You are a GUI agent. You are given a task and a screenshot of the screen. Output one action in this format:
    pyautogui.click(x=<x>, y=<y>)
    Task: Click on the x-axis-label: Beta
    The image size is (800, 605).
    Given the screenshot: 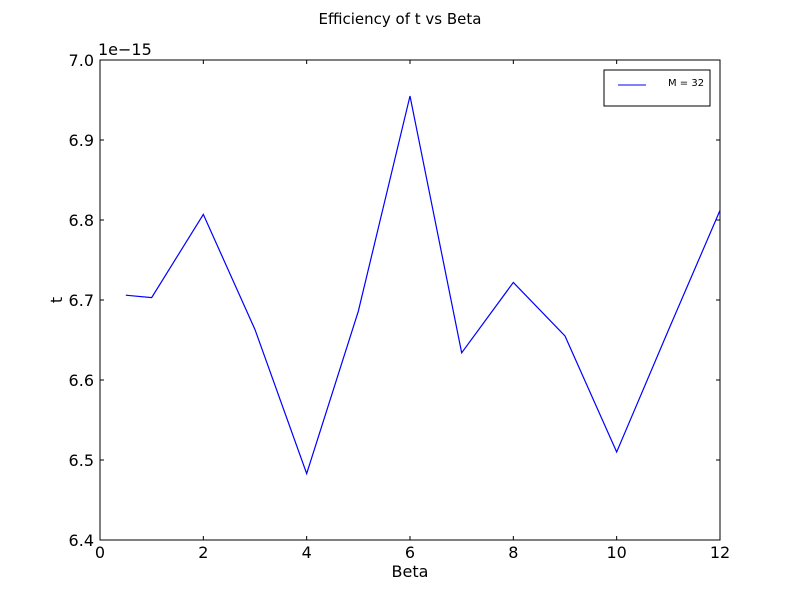 What is the action you would take?
    pyautogui.click(x=410, y=571)
    